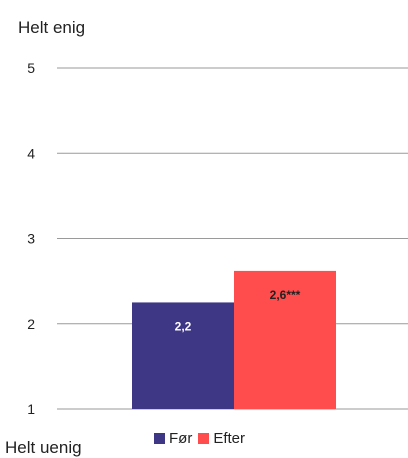 This screenshot has height=458, width=408. What do you see at coordinates (204, 438) in the screenshot?
I see `legend-swatch-efter` at bounding box center [204, 438].